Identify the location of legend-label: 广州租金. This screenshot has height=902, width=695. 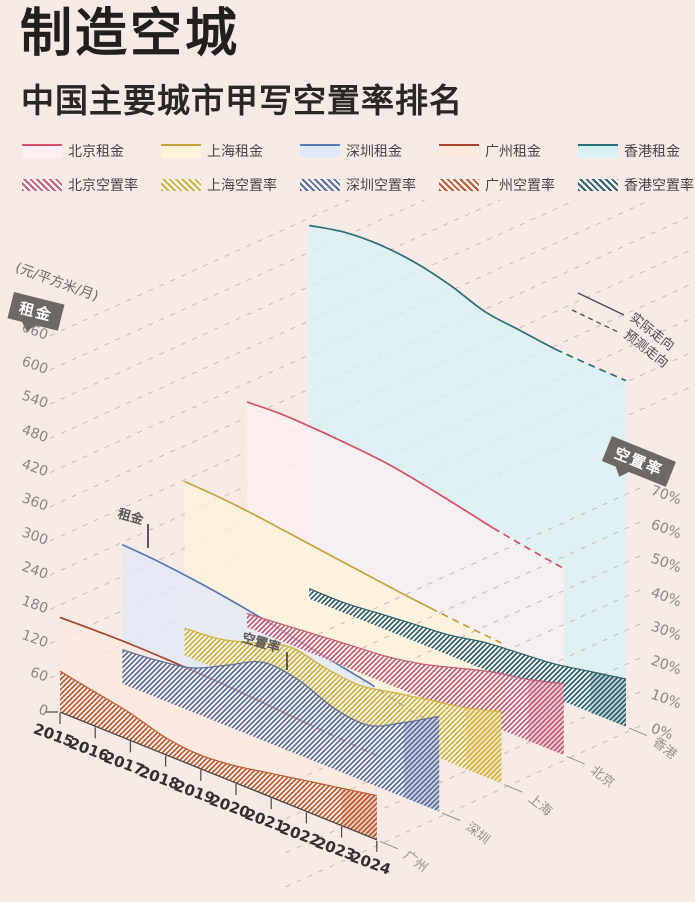
(513, 152).